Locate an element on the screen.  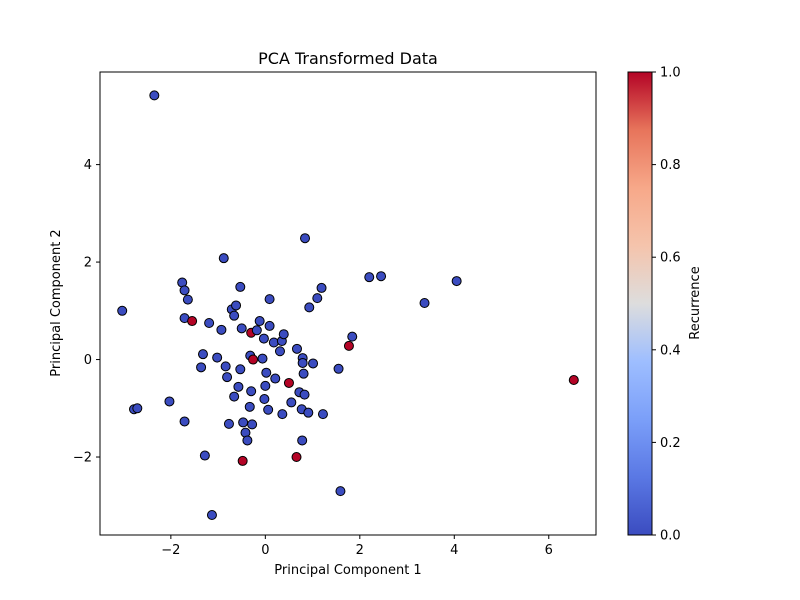
colorbar-tick-label: 0.6 is located at coordinates (670, 258).